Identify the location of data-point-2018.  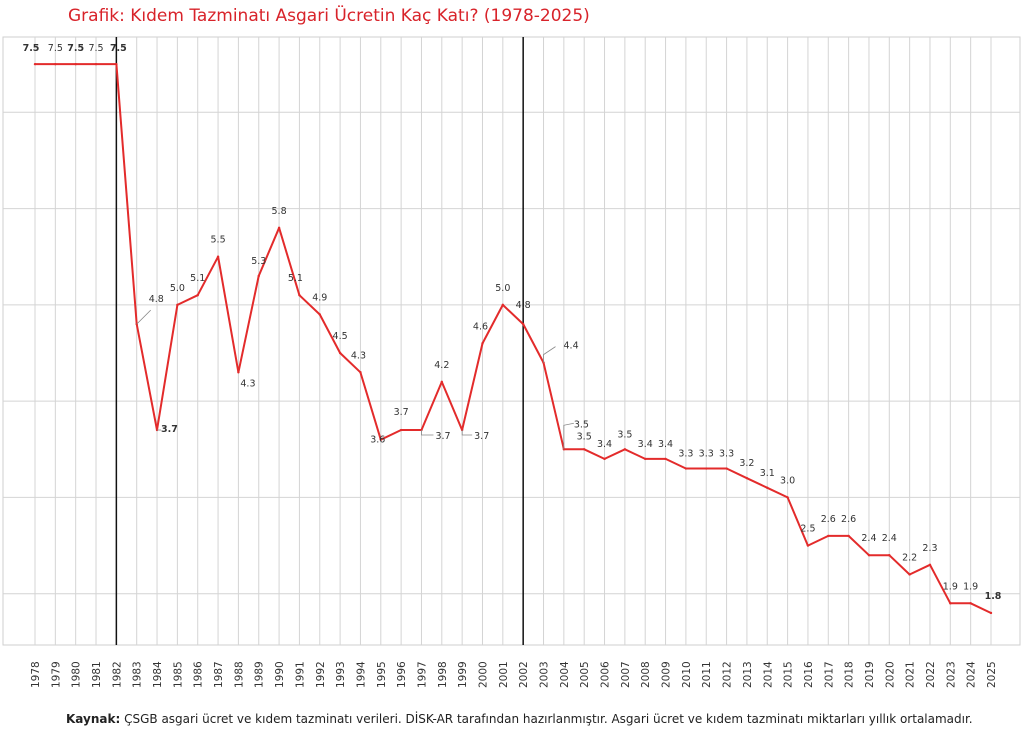
(848, 536).